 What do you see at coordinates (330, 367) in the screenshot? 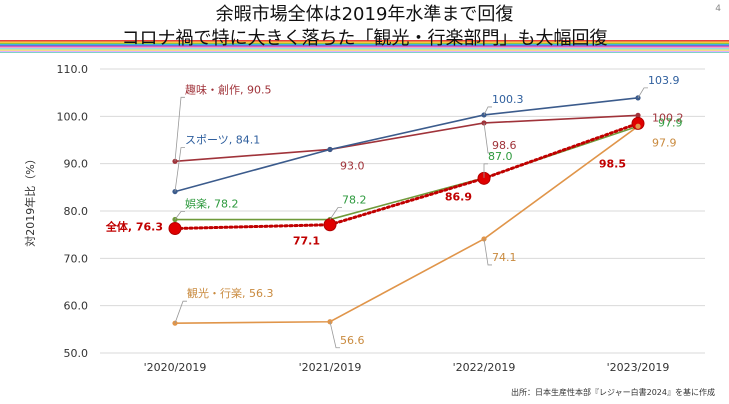
I see `x-tick-label: '2021/2019` at bounding box center [330, 367].